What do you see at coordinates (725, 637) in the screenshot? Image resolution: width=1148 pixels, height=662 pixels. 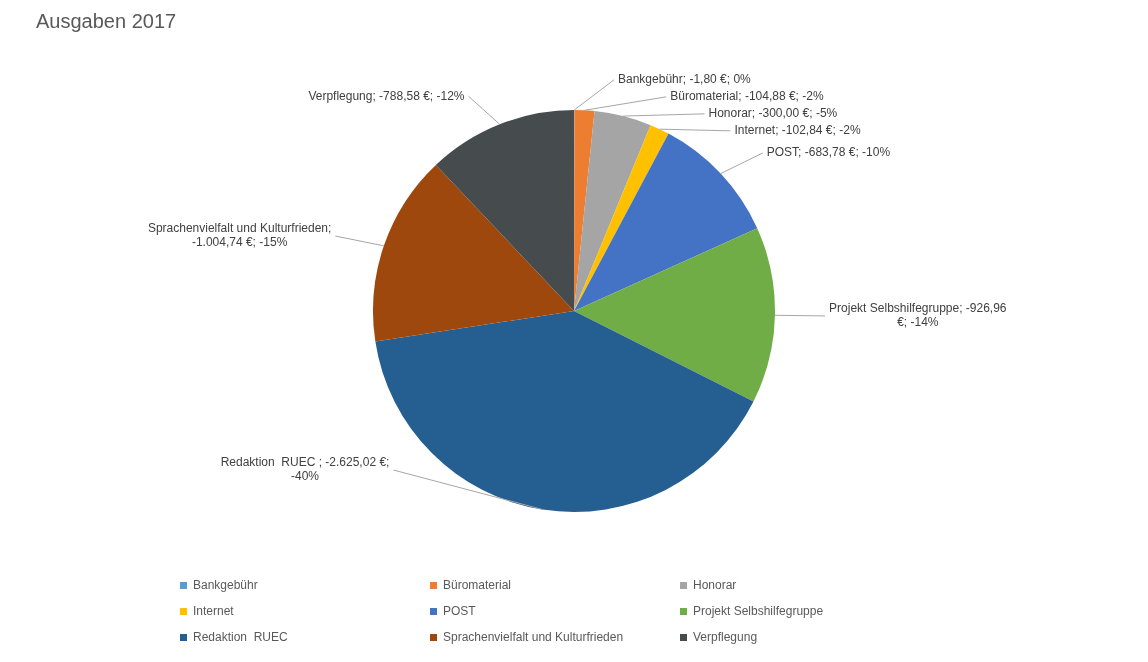 I see `legend-label: Verpflegung` at bounding box center [725, 637].